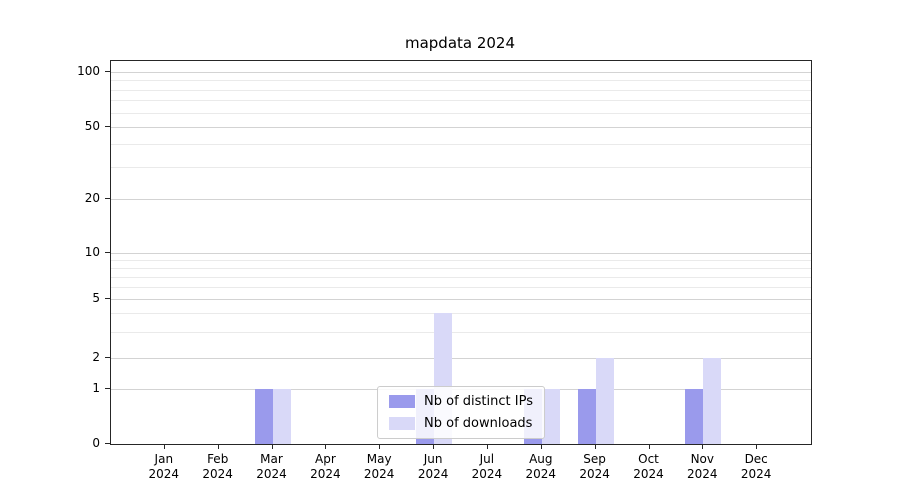 The height and width of the screenshot is (500, 900). Describe the element at coordinates (487, 466) in the screenshot. I see `x-axis-tick-label: Jul 2024` at that location.